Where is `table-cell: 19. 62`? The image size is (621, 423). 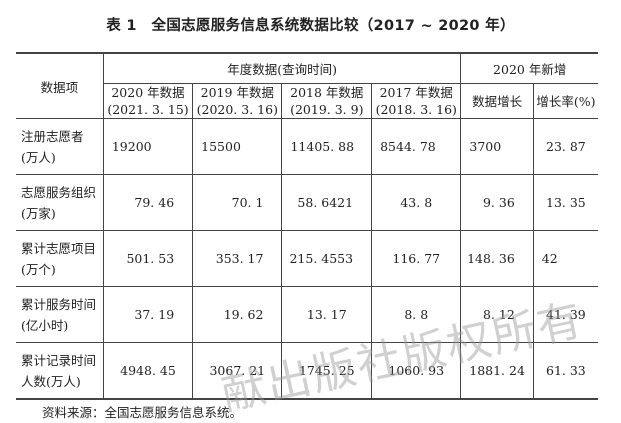 table-cell: 19. 62 is located at coordinates (237, 314).